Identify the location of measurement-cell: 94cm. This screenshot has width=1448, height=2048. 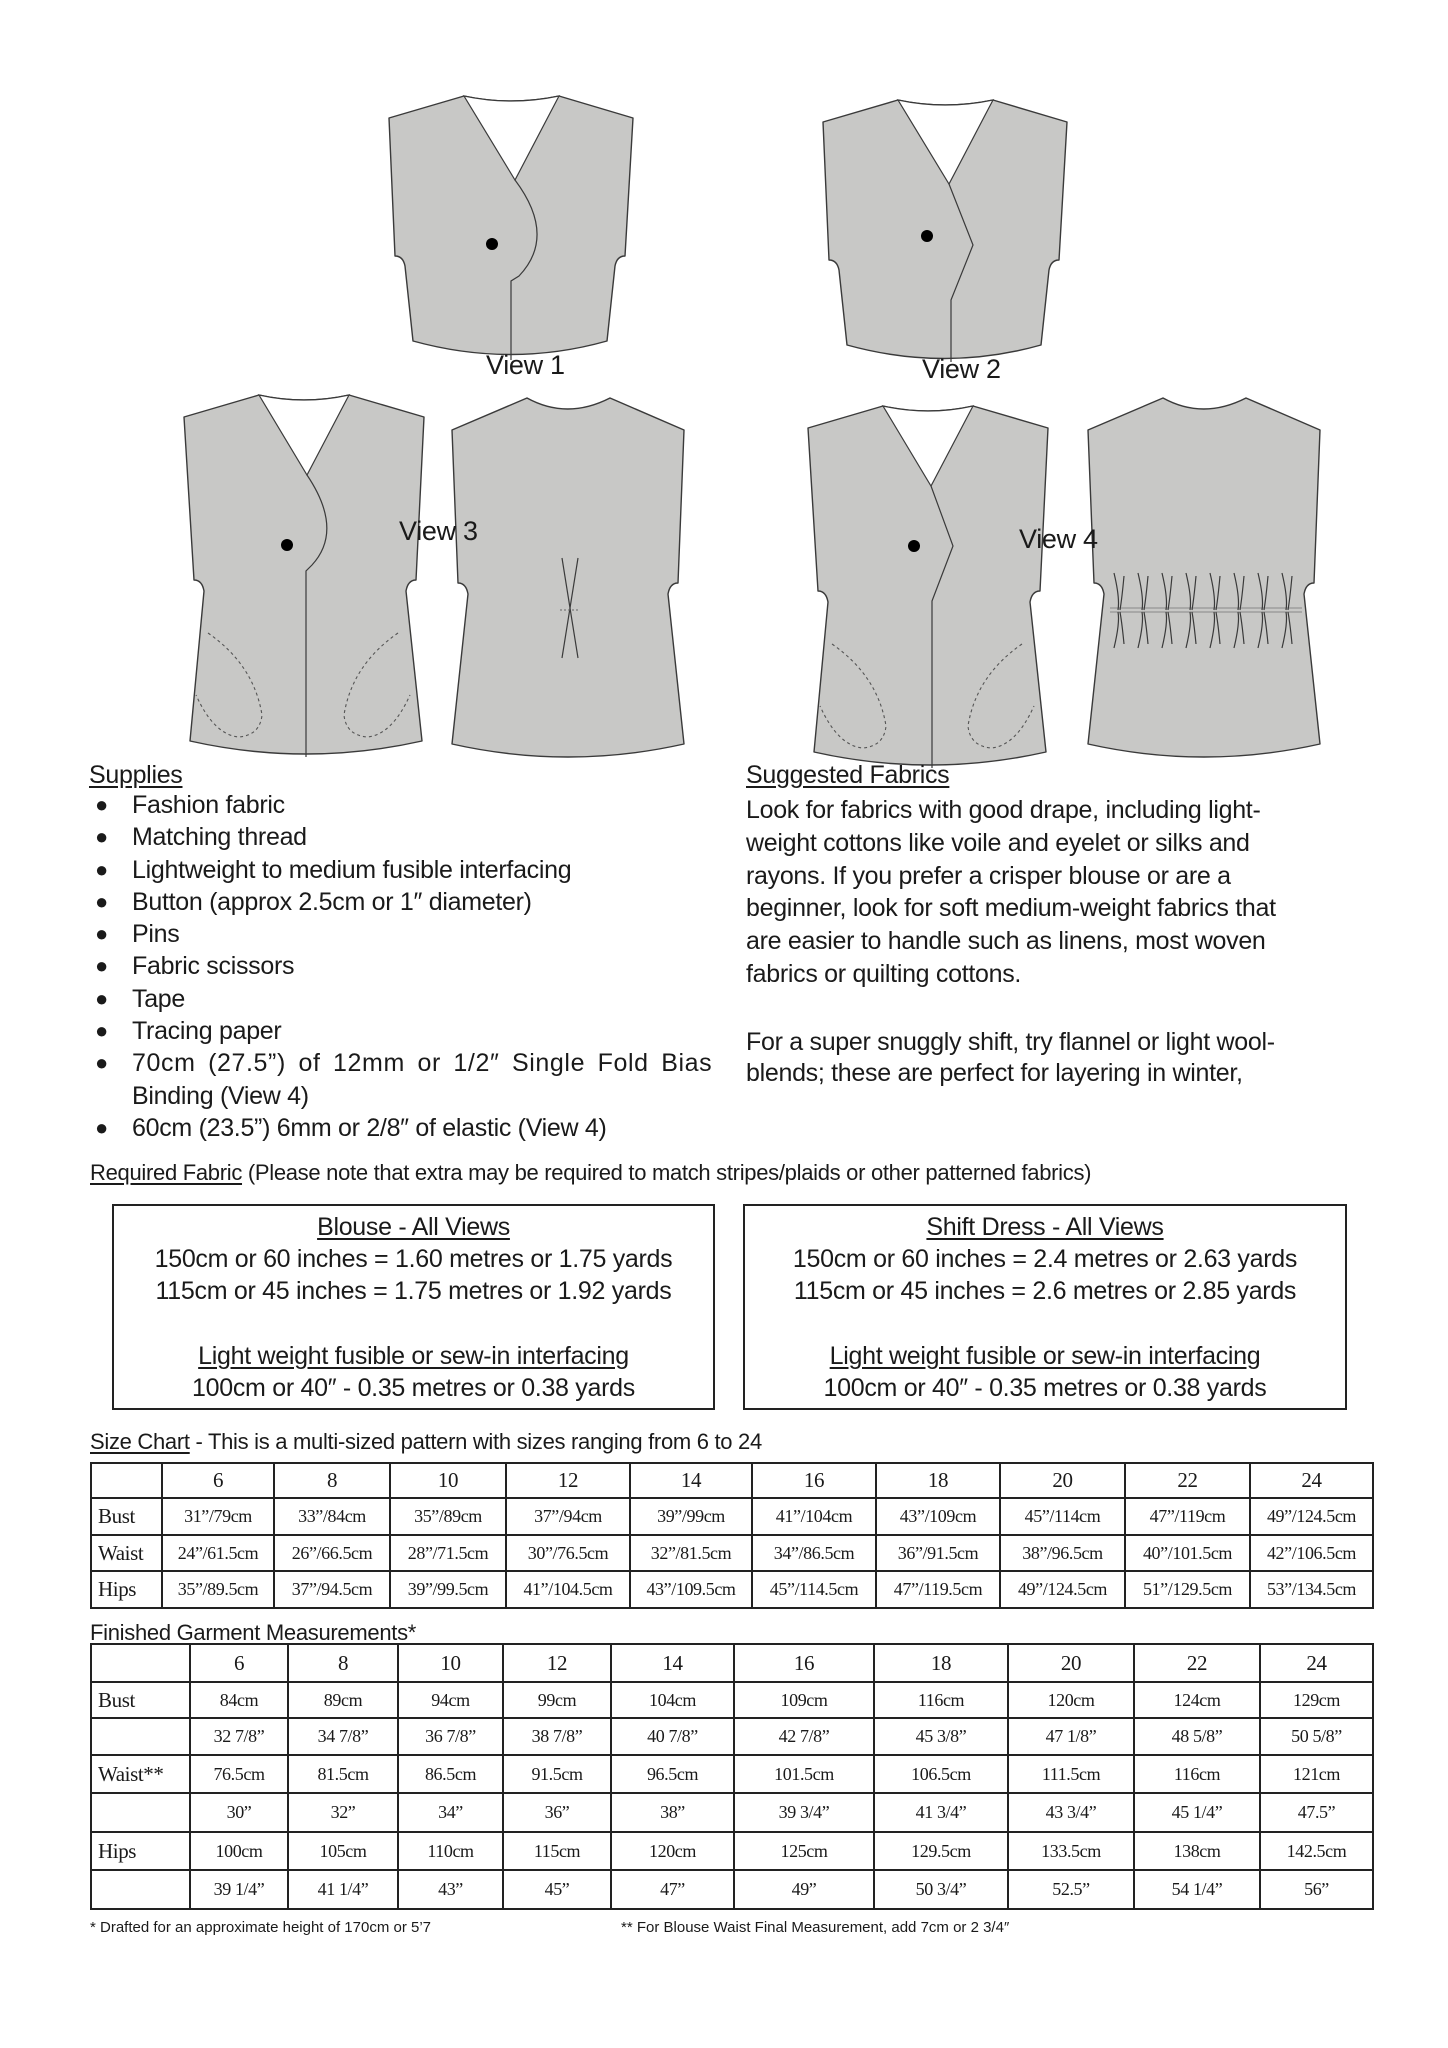
(450, 1700).